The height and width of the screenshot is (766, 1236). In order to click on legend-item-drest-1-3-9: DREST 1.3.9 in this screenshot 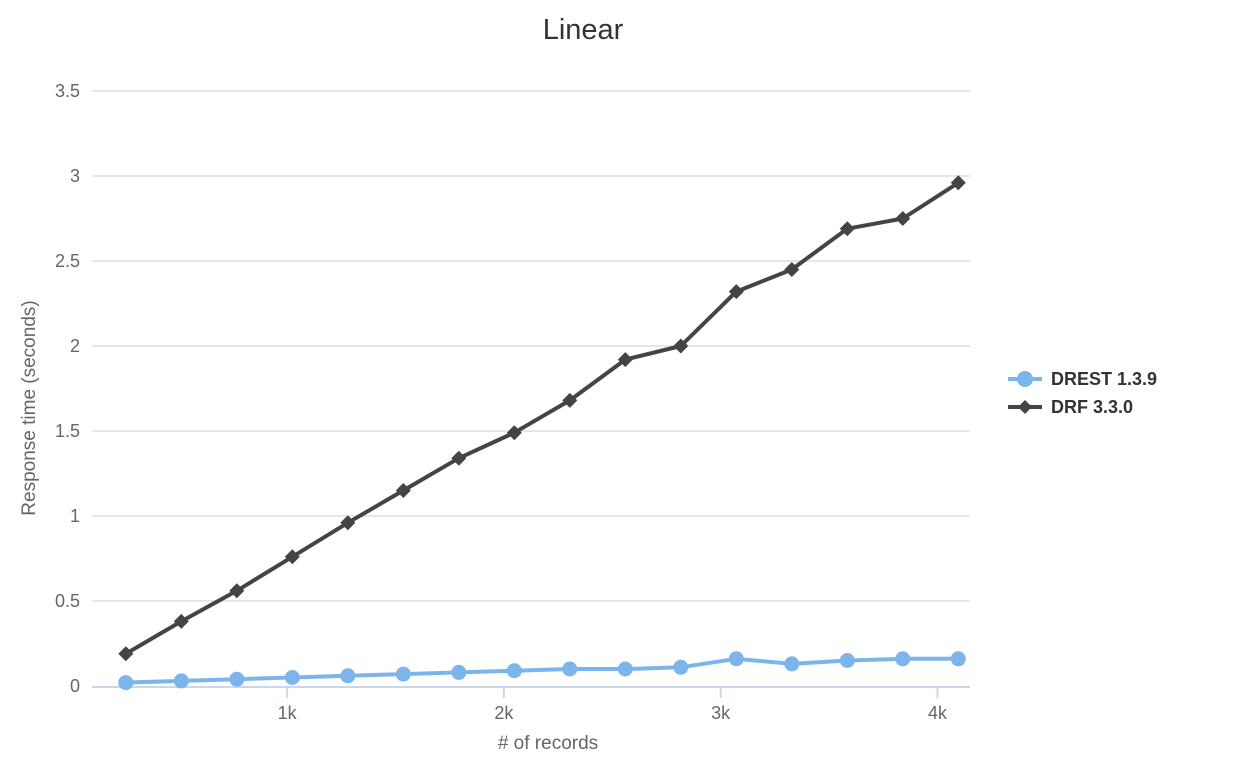, I will do `click(1081, 379)`.